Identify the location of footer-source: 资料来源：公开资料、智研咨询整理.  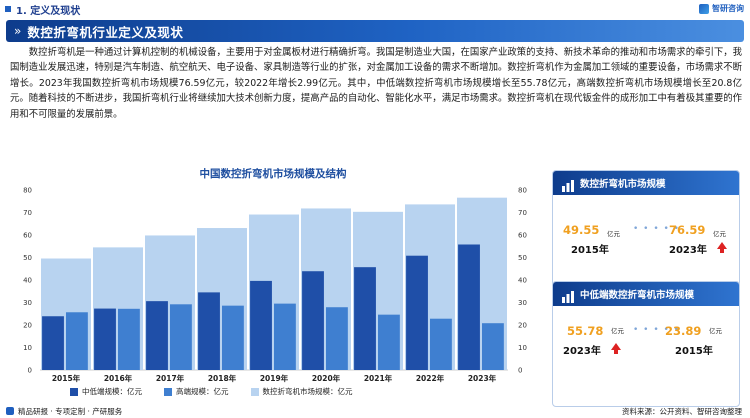
(682, 411).